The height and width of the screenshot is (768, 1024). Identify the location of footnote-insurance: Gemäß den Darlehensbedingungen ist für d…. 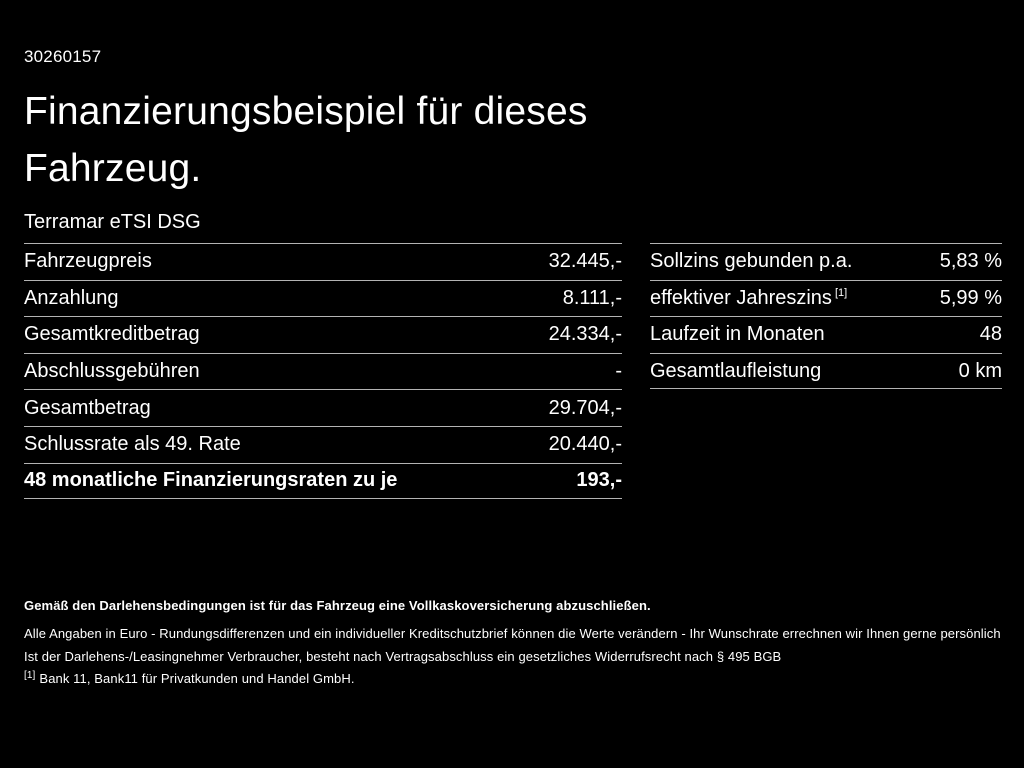
(337, 605).